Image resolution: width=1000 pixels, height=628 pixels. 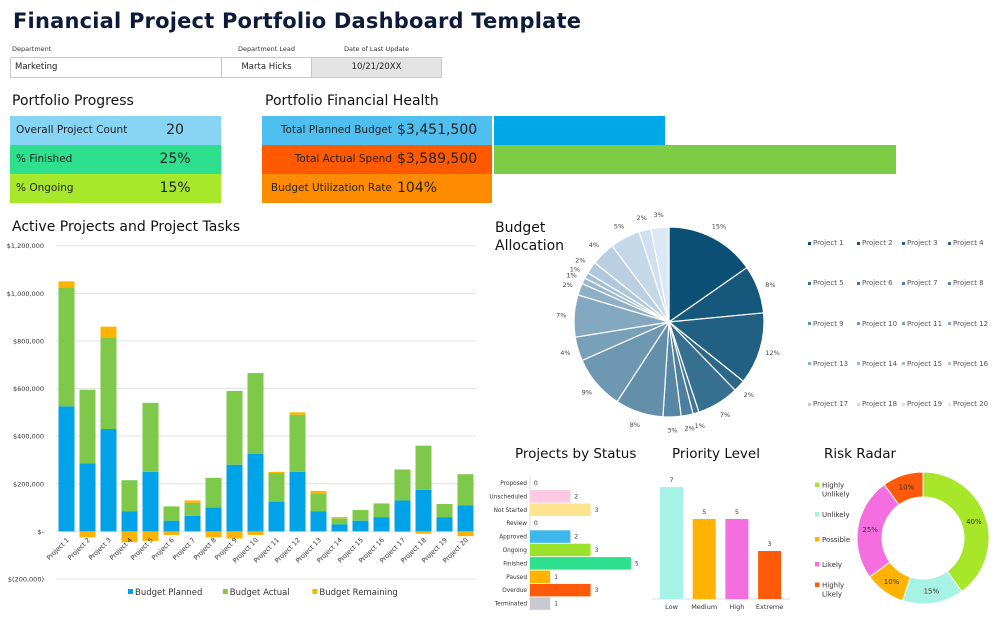 What do you see at coordinates (511, 511) in the screenshot?
I see `category-label: Not Started` at bounding box center [511, 511].